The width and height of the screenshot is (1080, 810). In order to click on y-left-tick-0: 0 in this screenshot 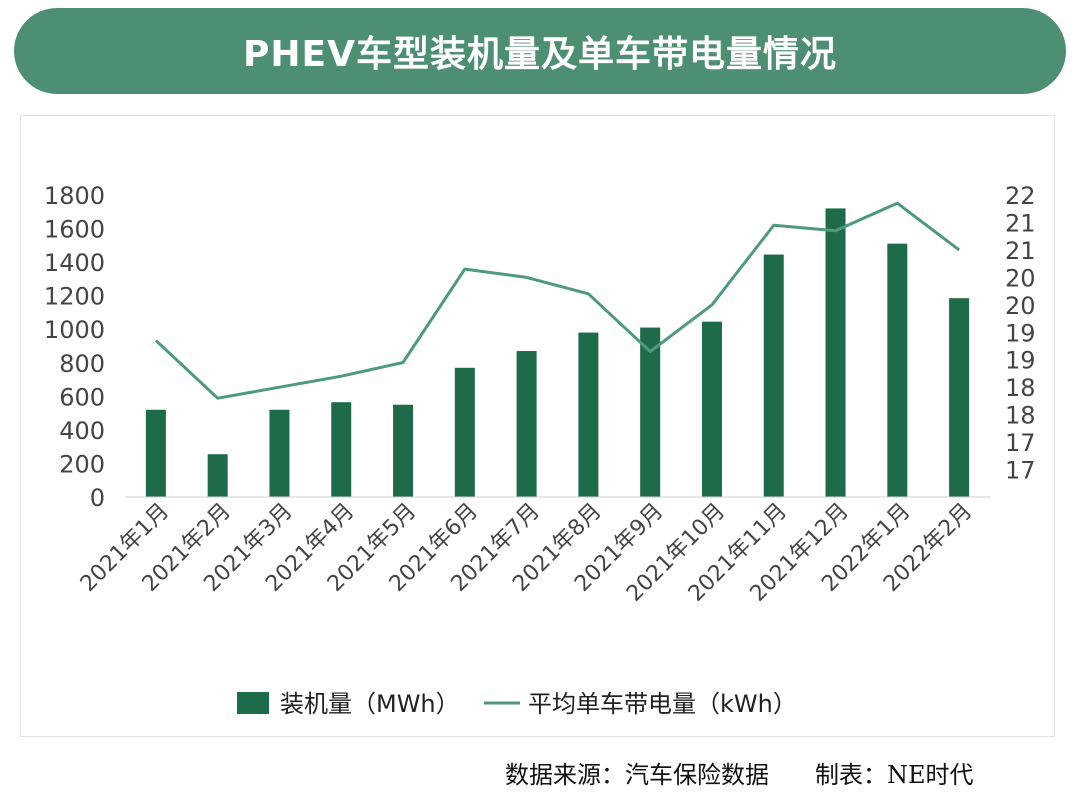, I will do `click(97, 498)`.